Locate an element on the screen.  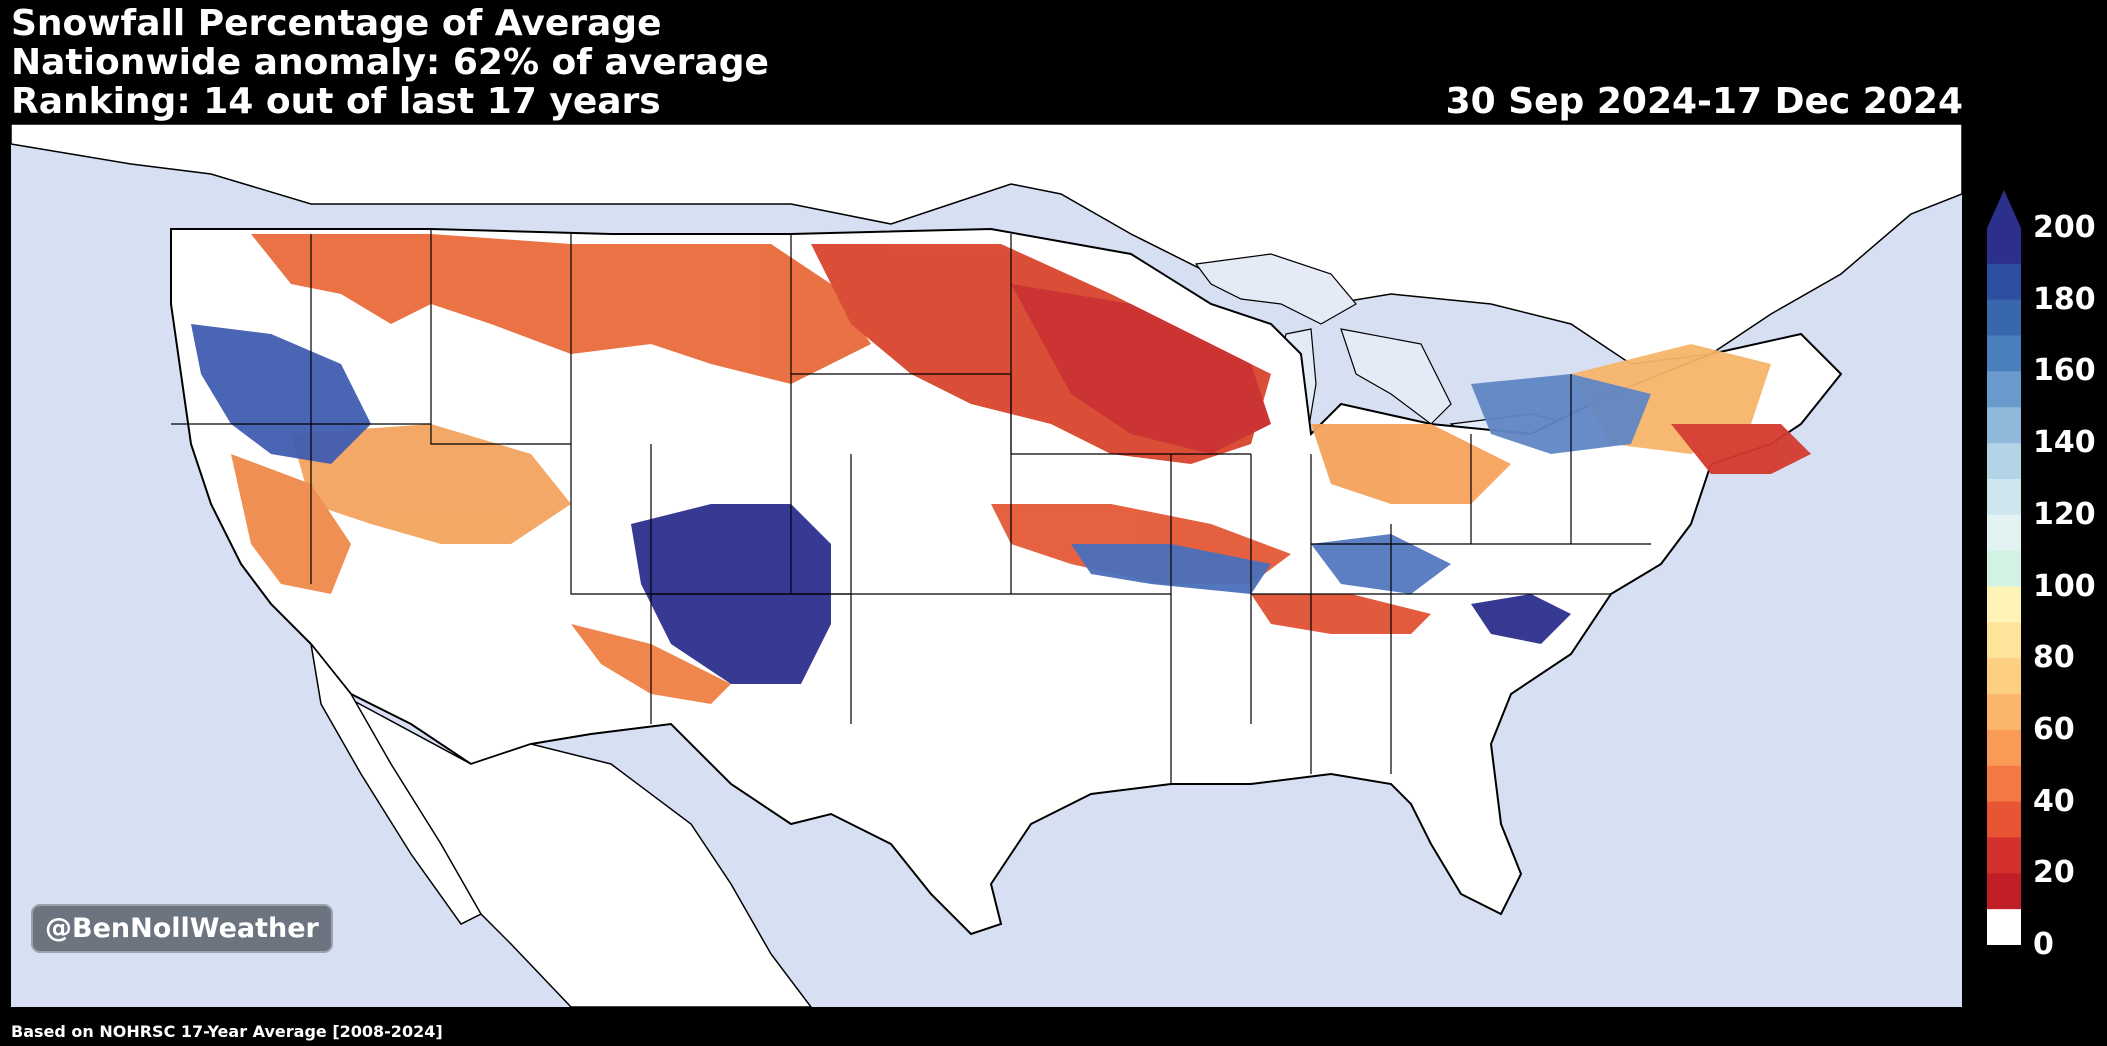
colorbar-tick-label: 20 is located at coordinates (2054, 873).